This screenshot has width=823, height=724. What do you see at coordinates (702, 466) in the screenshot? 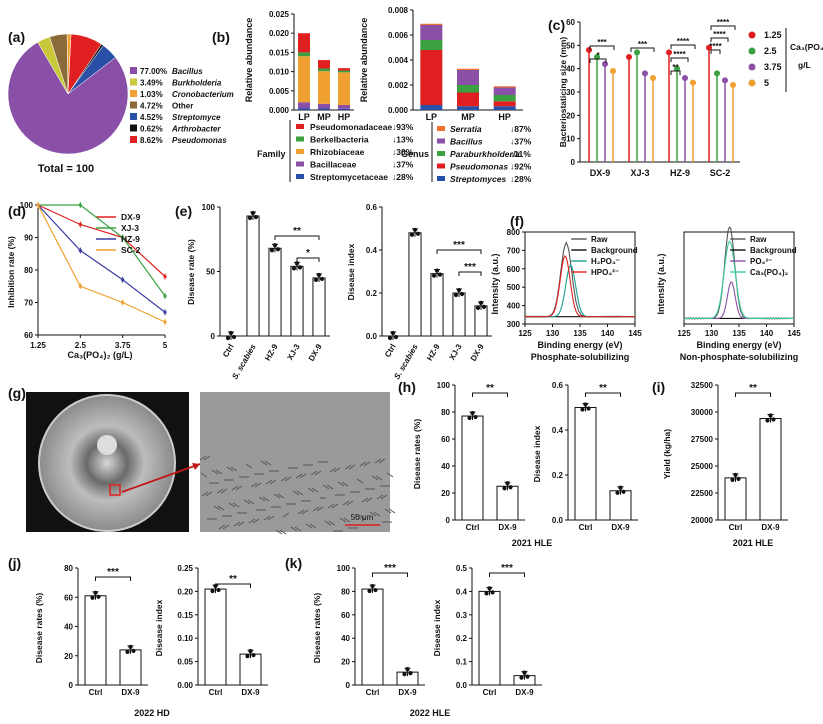
I see `i-ytick-label: 25000` at bounding box center [702, 466].